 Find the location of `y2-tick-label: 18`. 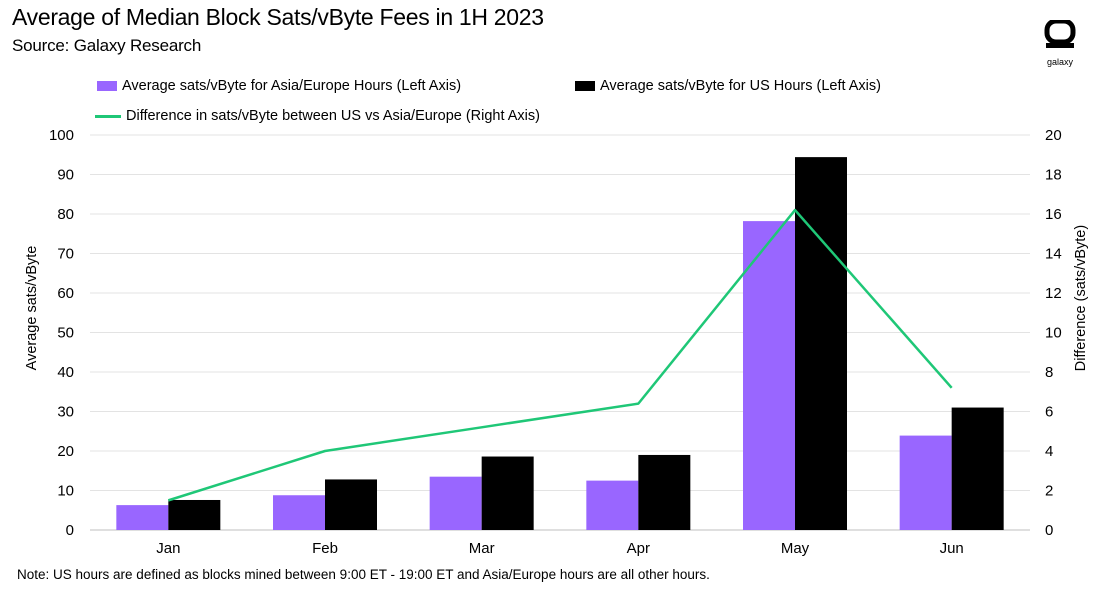

y2-tick-label: 18 is located at coordinates (1053, 175).